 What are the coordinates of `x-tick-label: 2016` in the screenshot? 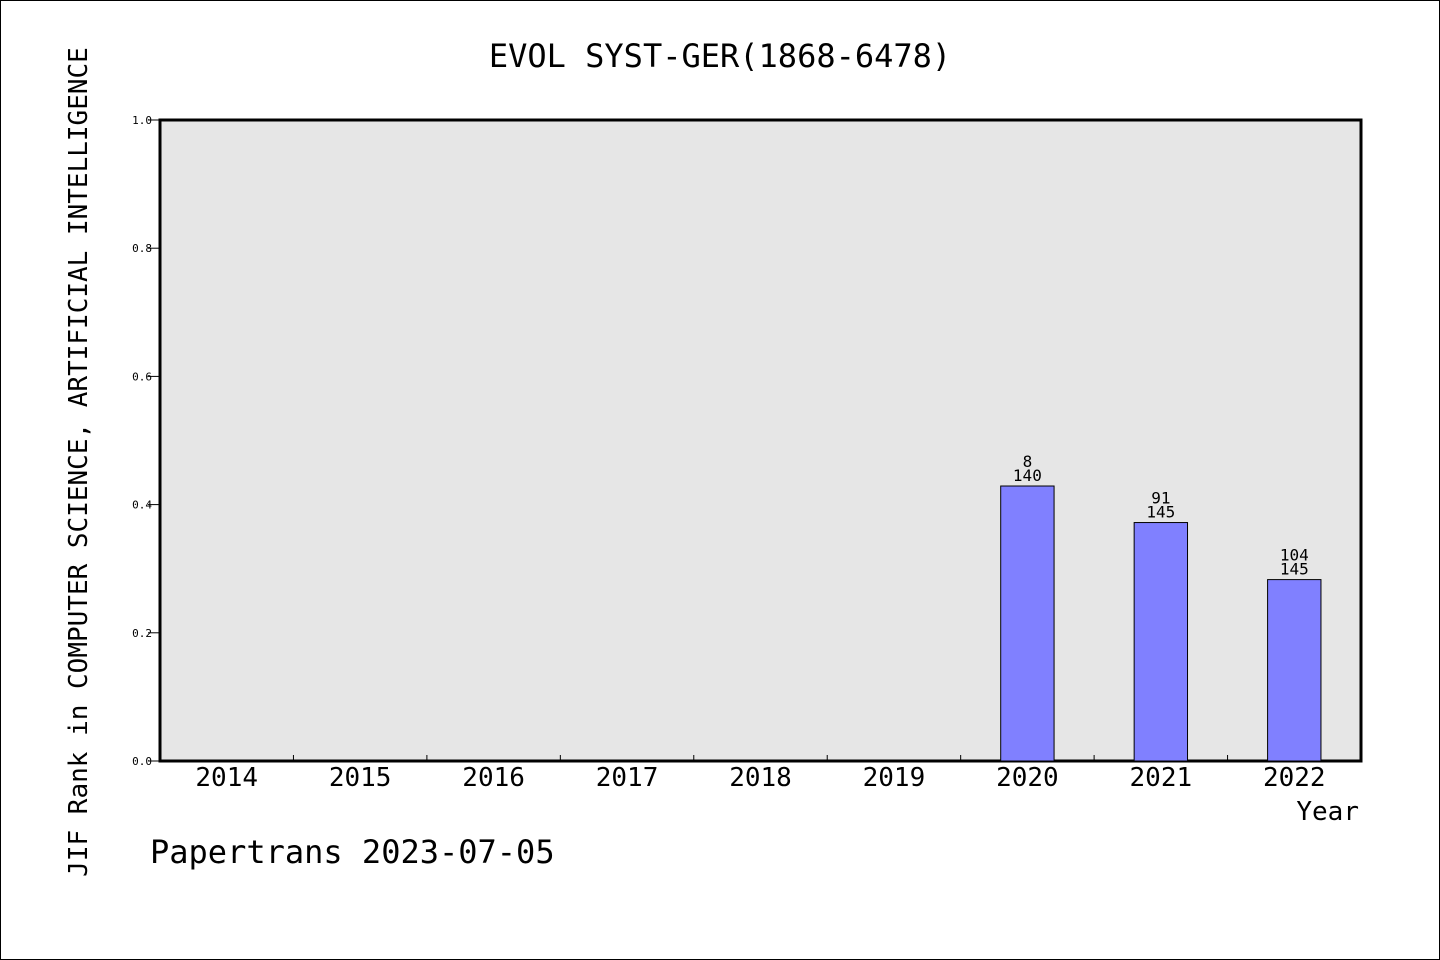 It's located at (493, 778).